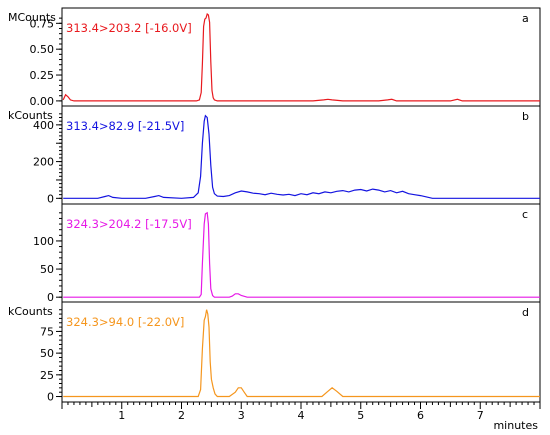 This screenshot has width=550, height=435. What do you see at coordinates (47, 331) in the screenshot?
I see `y-tick-label: 75` at bounding box center [47, 331].